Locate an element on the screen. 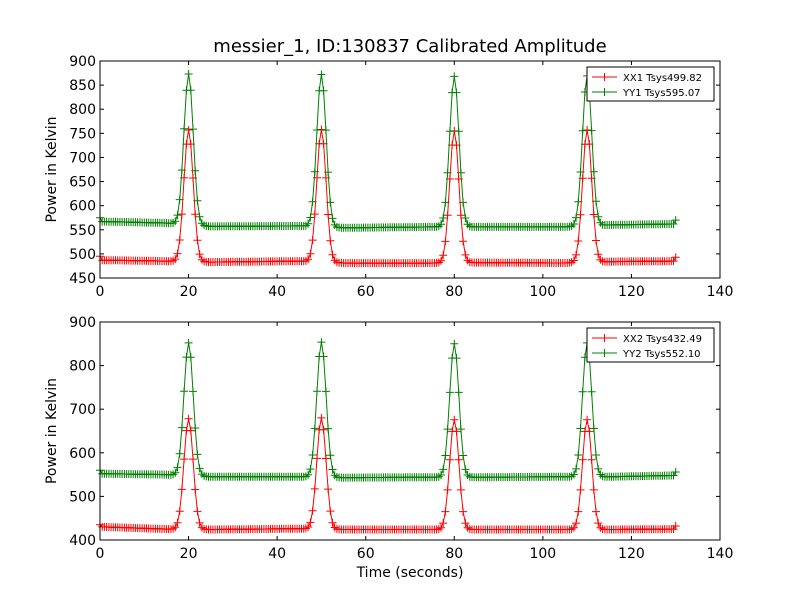 This screenshot has width=800, height=600. y-tick-label: 900 is located at coordinates (82, 323).